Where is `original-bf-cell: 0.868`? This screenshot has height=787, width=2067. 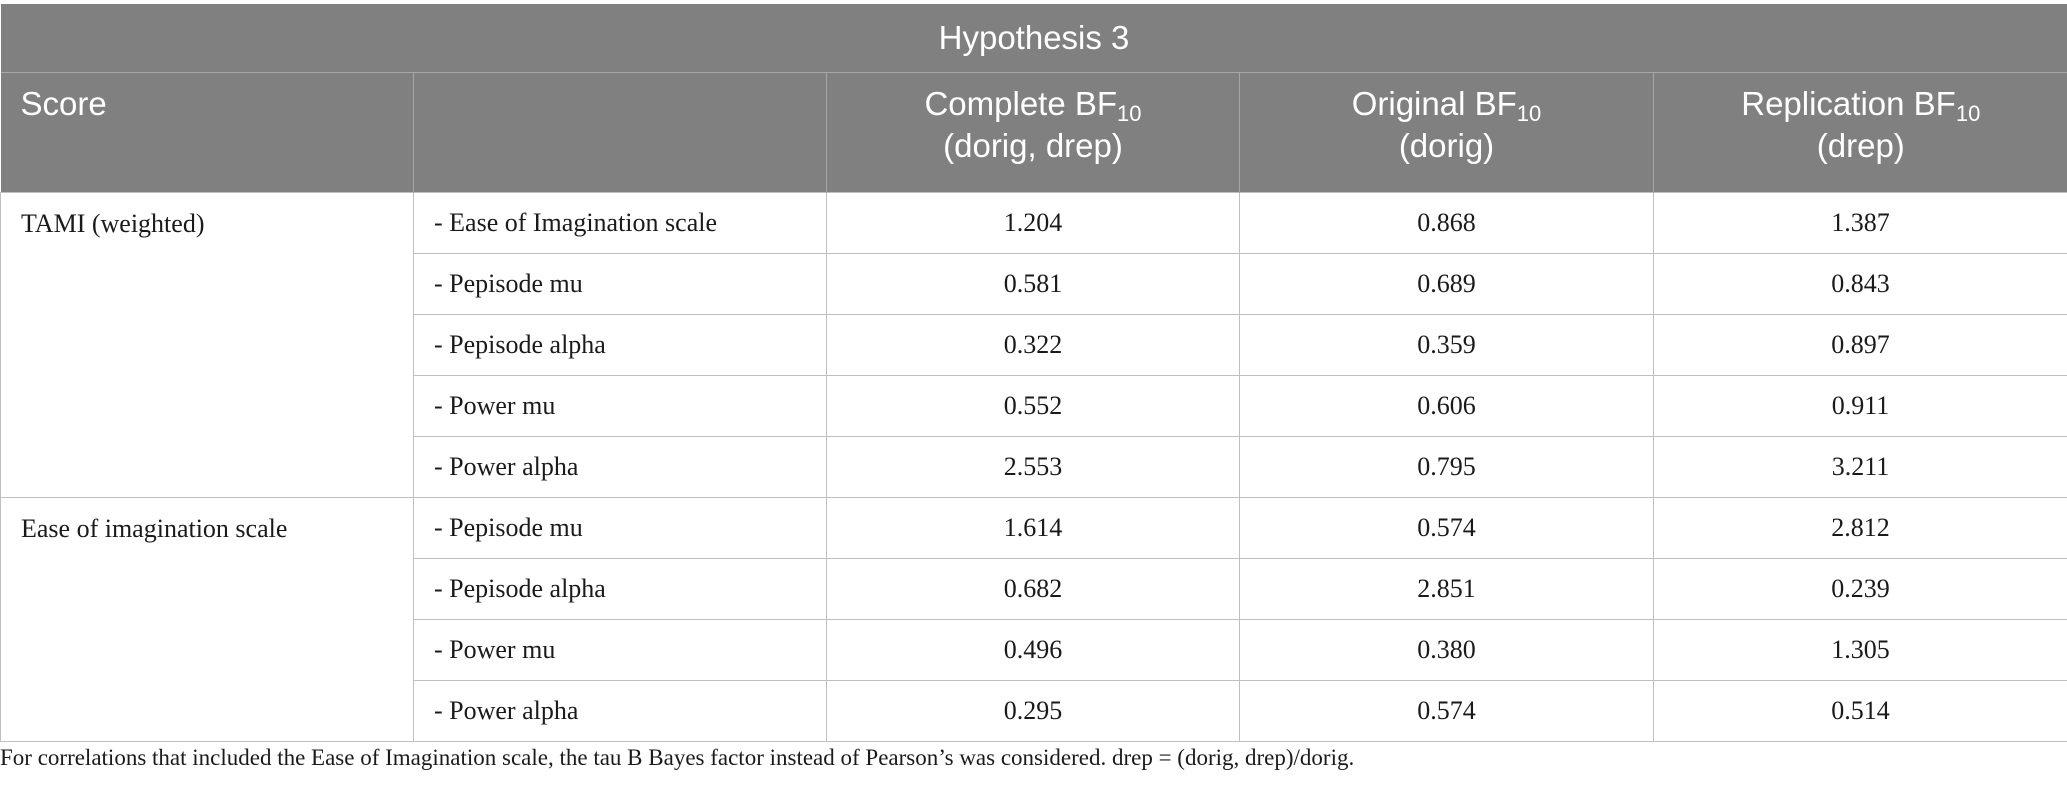
original-bf-cell: 0.868 is located at coordinates (1446, 223).